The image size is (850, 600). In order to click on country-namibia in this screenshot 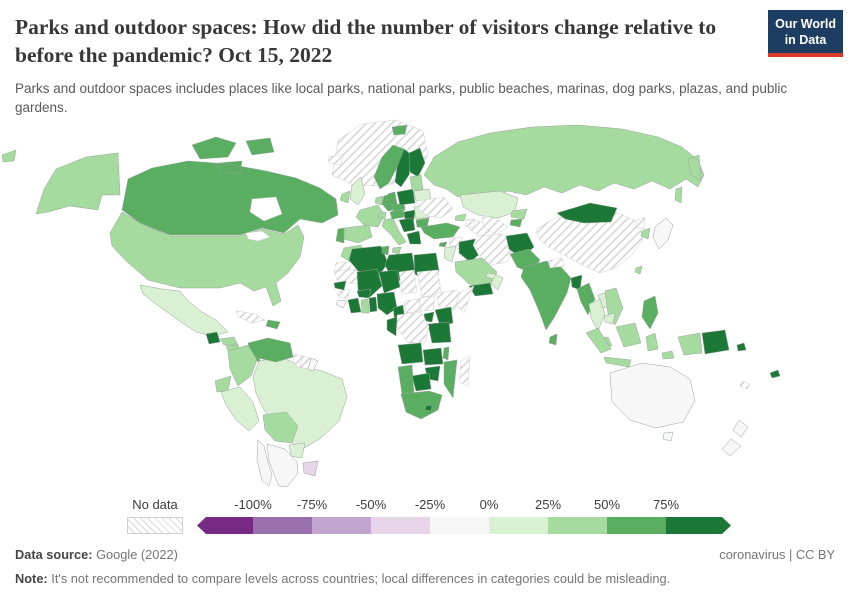, I will do `click(406, 379)`.